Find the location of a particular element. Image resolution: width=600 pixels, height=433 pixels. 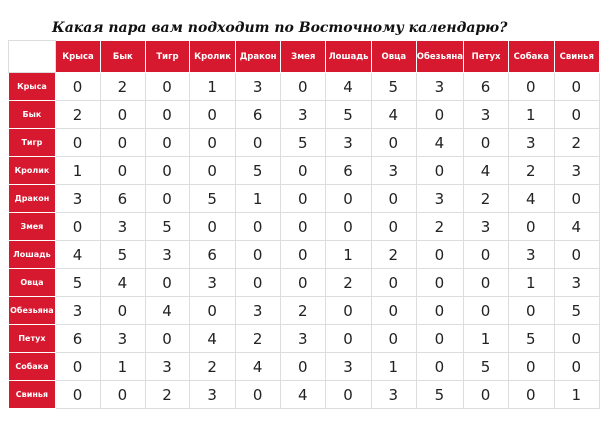

table-row: Обезьяна 3 0 4 0 3 2 0 0 0 0 0 5 is located at coordinates (304, 310).